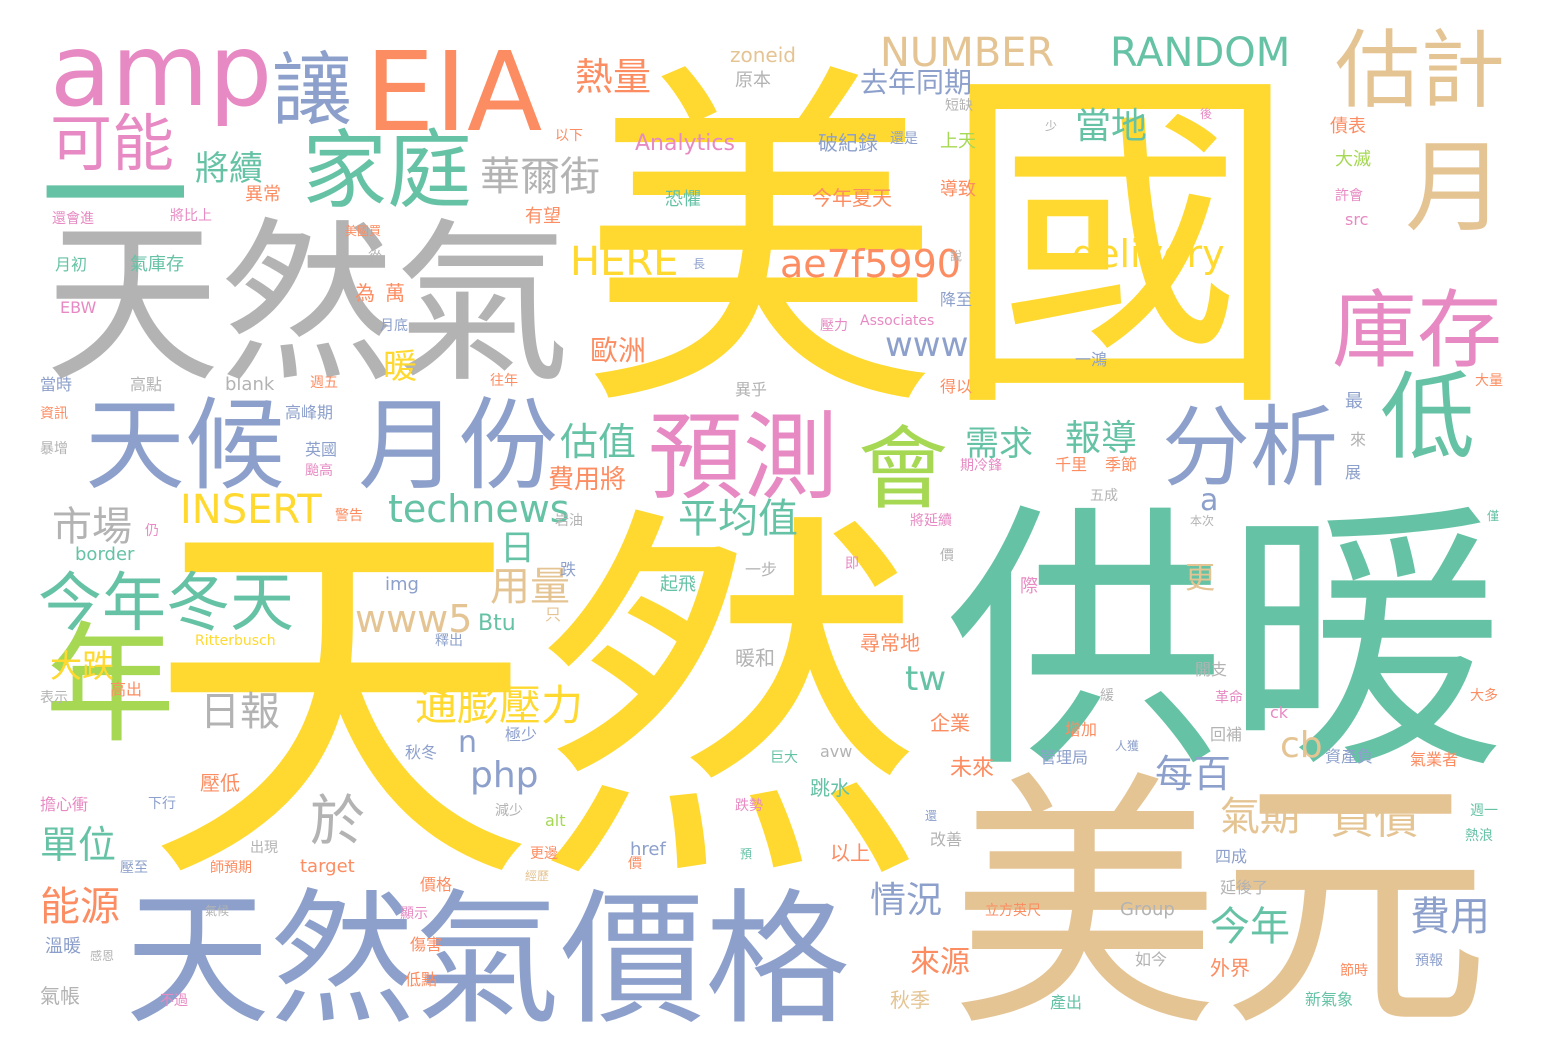 The width and height of the screenshot is (1548, 1052). Describe the element at coordinates (648, 849) in the screenshot. I see `word: href` at that location.